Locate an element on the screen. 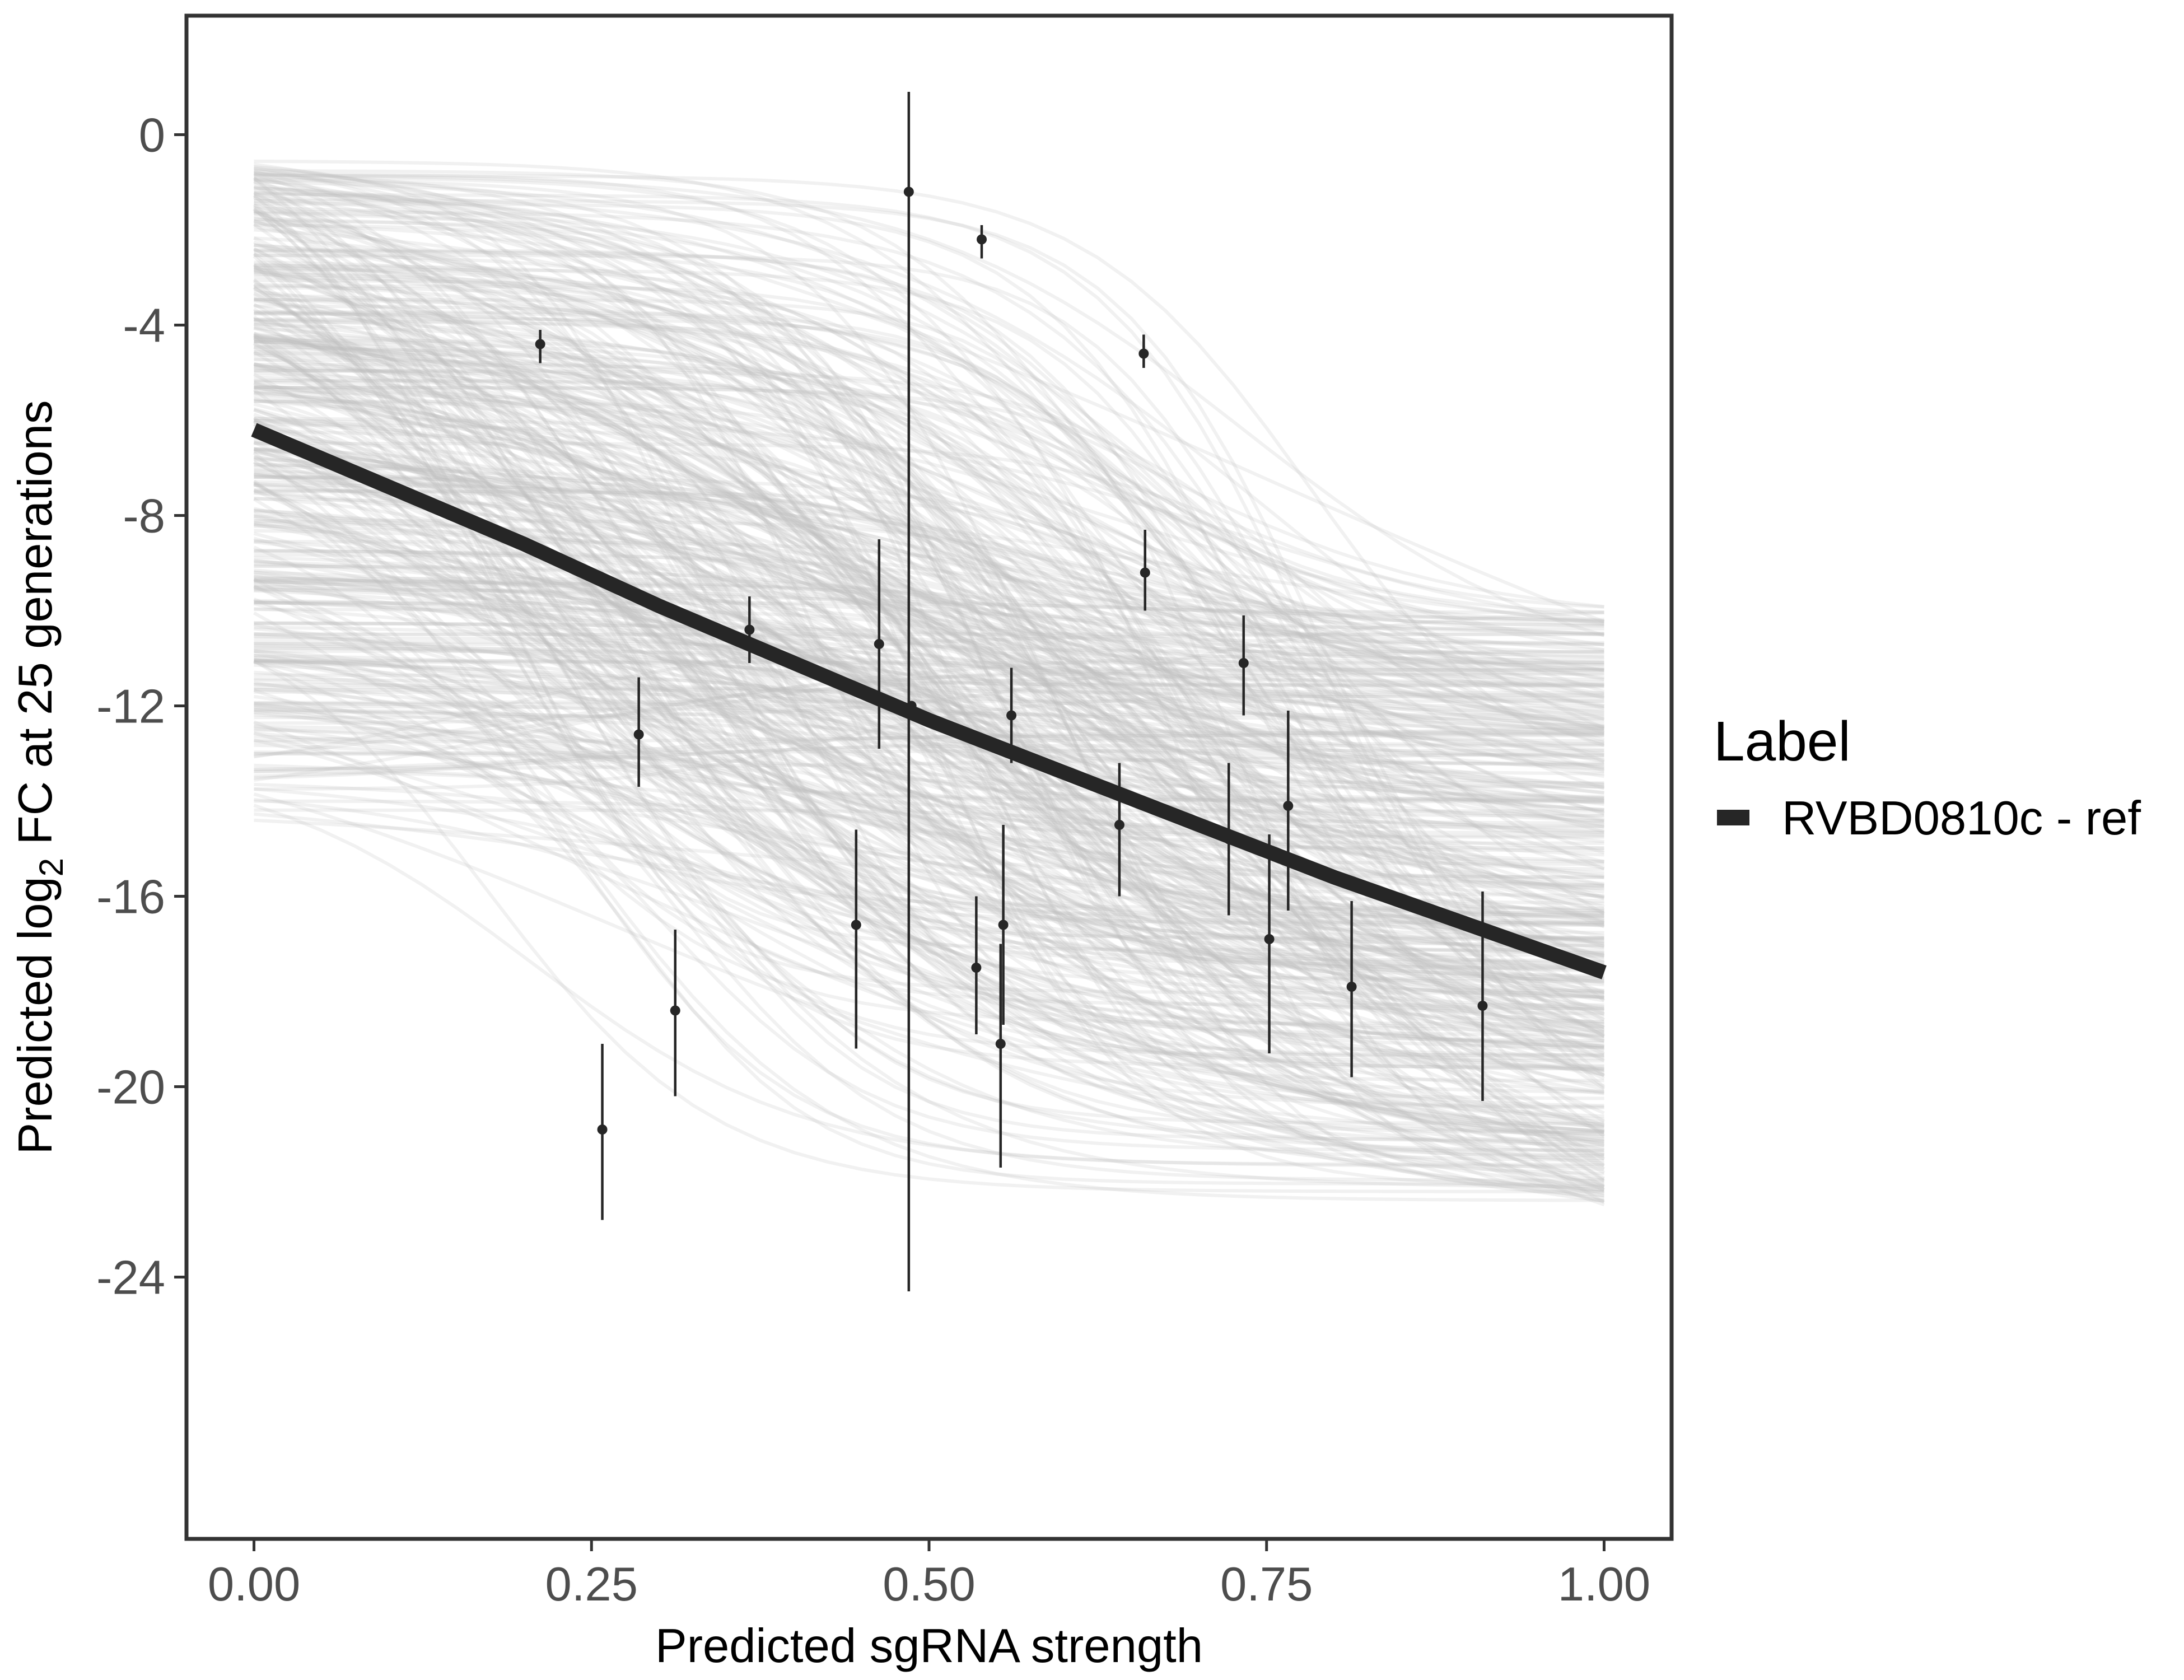 Image resolution: width=2184 pixels, height=1680 pixels. legend-title: Label is located at coordinates (1783, 742).